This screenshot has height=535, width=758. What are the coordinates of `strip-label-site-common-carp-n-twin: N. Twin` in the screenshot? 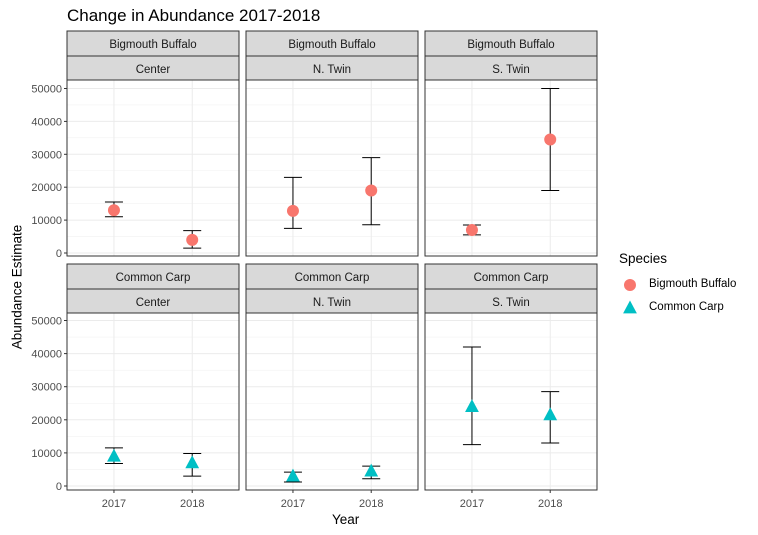 It's located at (332, 303).